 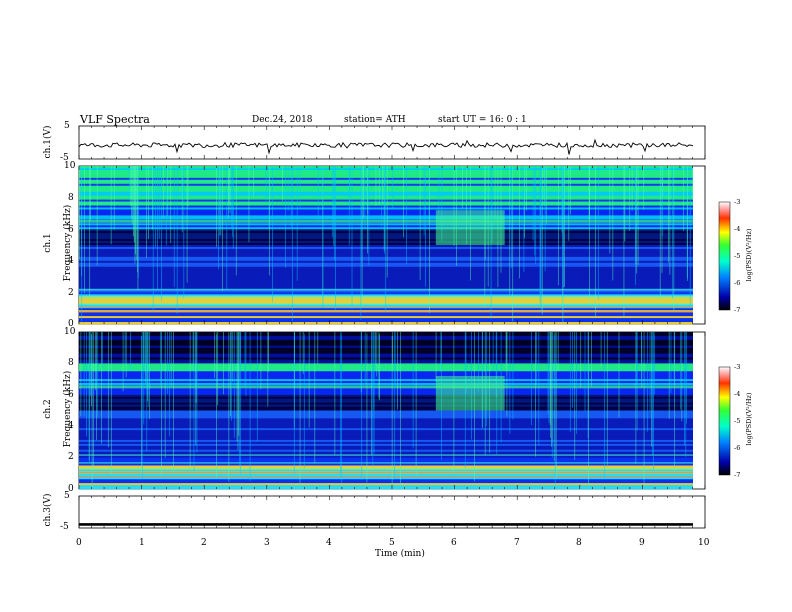 What do you see at coordinates (71, 261) in the screenshot?
I see `ch1-spec-ytick-4: 4` at bounding box center [71, 261].